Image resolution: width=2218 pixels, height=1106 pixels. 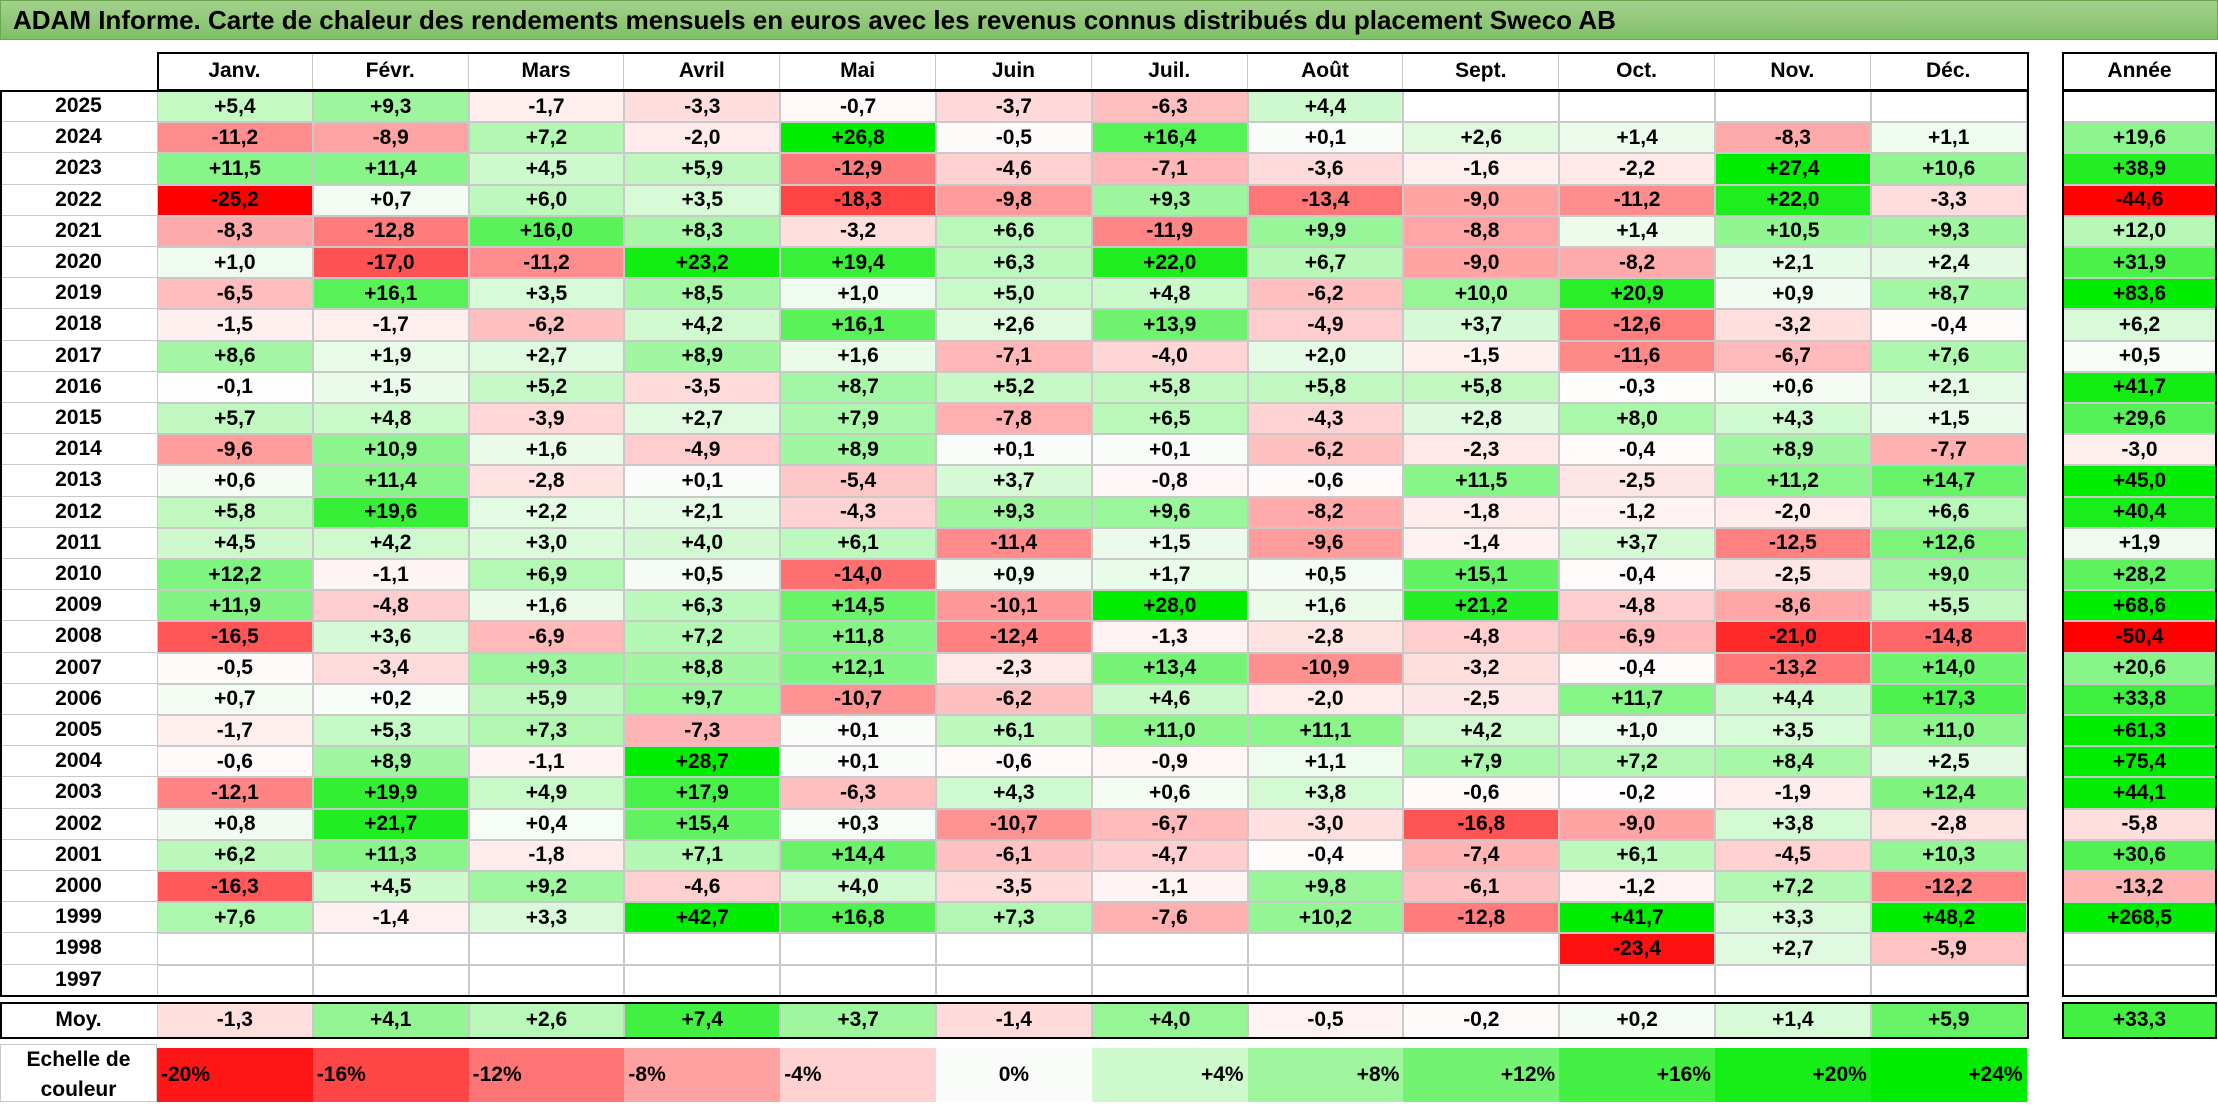 What do you see at coordinates (1481, 169) in the screenshot?
I see `heatmap-cell: -1,6` at bounding box center [1481, 169].